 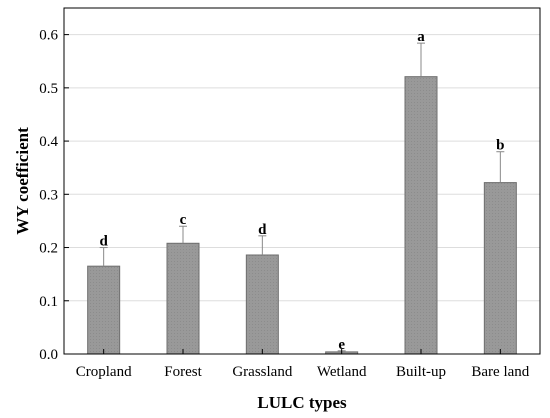 What do you see at coordinates (104, 310) in the screenshot?
I see `bar-cropland` at bounding box center [104, 310].